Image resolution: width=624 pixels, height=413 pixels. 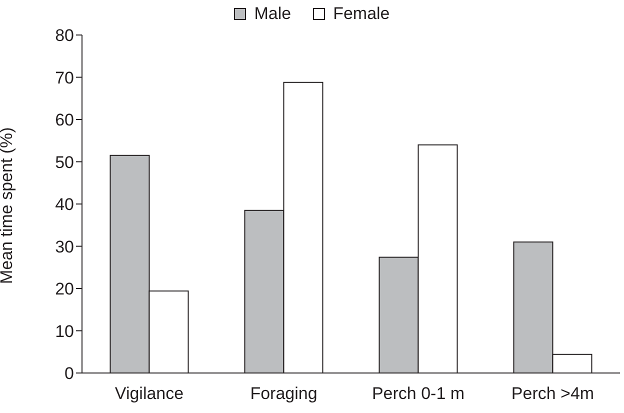 What do you see at coordinates (64, 246) in the screenshot?
I see `y-tick-label: 30` at bounding box center [64, 246].